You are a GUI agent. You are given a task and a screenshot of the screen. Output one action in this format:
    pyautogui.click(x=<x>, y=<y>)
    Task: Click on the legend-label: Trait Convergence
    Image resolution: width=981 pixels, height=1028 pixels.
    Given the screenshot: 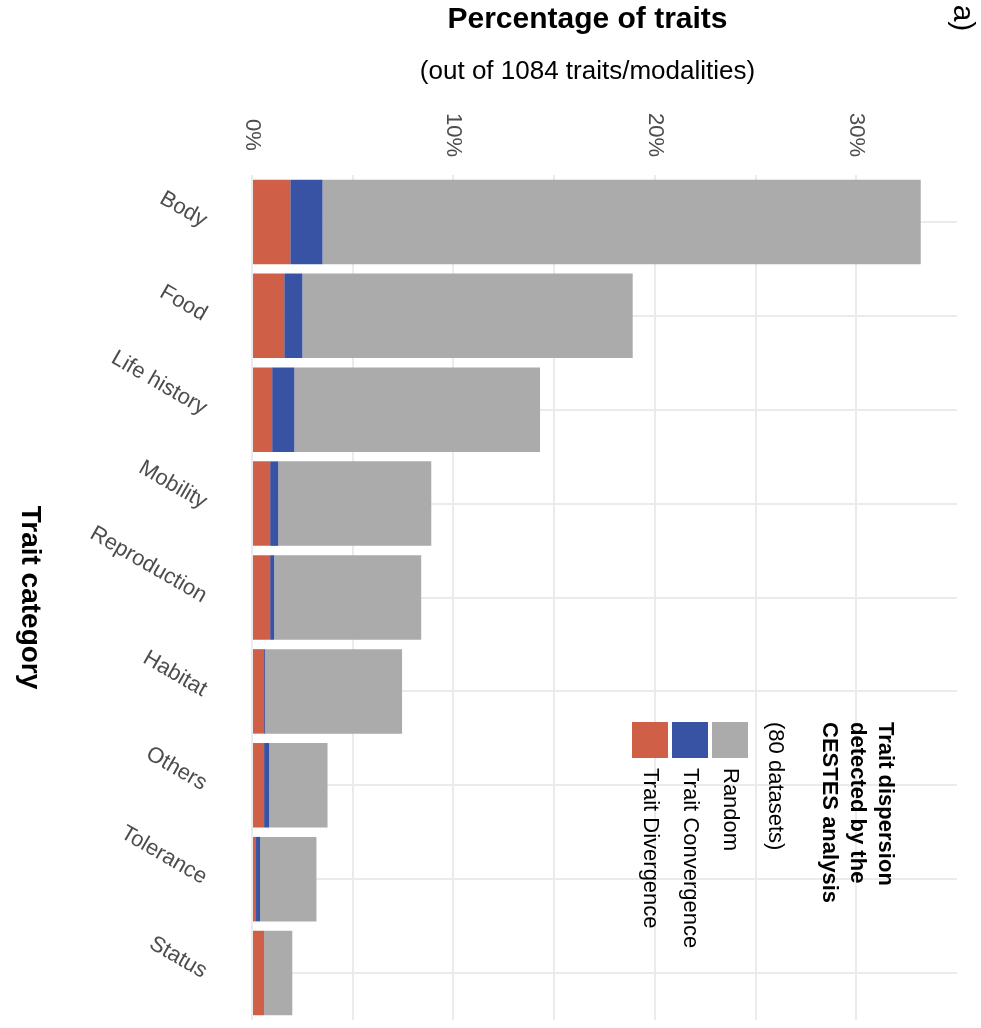 What is the action you would take?
    pyautogui.click(x=691, y=858)
    